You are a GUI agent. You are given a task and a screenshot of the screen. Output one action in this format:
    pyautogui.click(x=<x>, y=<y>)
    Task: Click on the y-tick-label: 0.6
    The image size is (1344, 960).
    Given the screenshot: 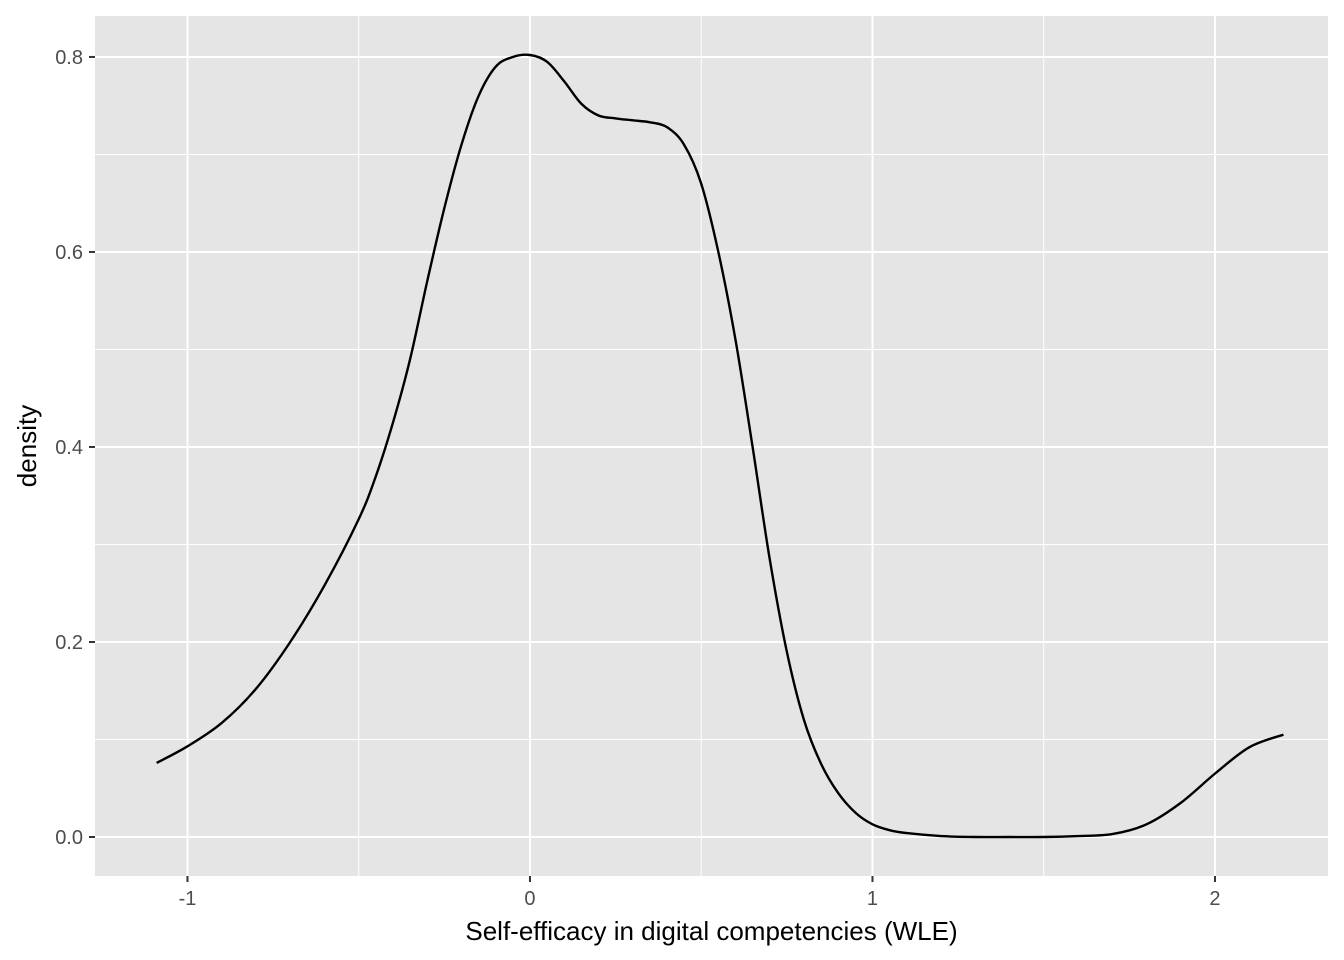 What is the action you would take?
    pyautogui.click(x=69, y=253)
    